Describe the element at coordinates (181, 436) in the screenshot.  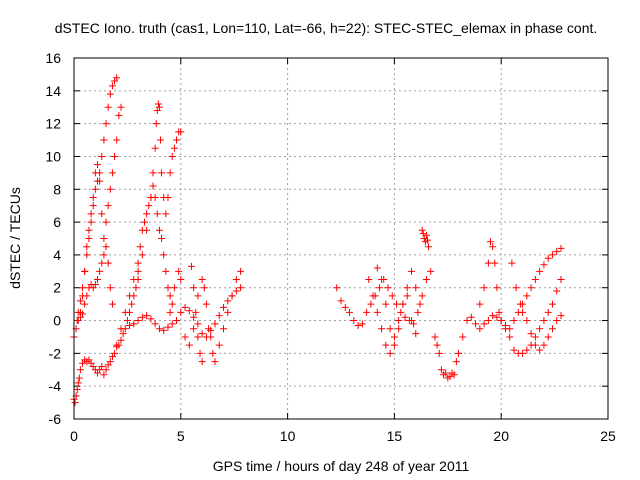
I see `x-tick-label: 5` at that location.